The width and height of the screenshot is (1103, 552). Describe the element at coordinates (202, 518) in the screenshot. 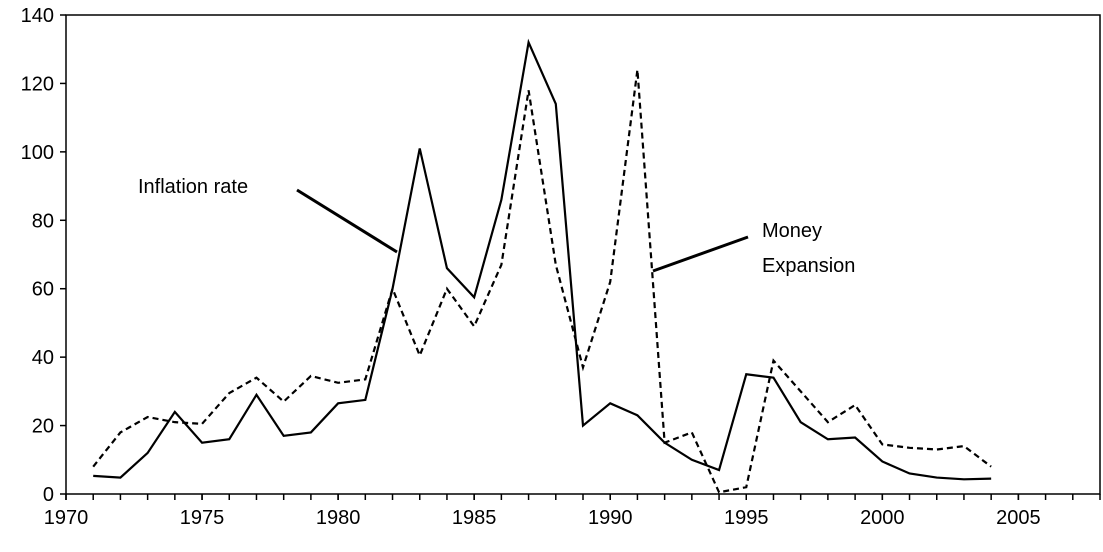

I see `x-tick-label: 1975` at that location.